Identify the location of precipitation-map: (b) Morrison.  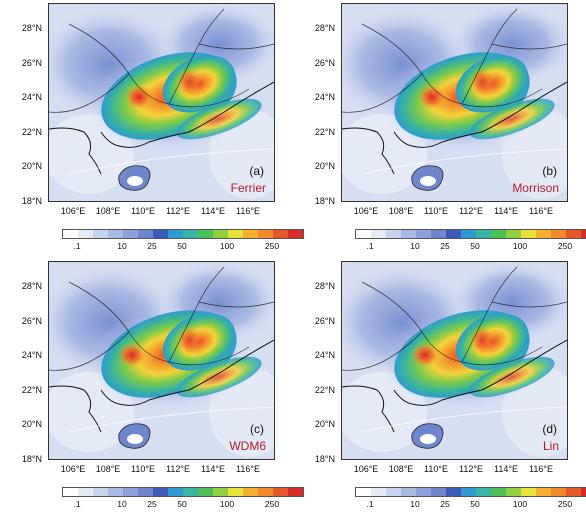
(454, 102).